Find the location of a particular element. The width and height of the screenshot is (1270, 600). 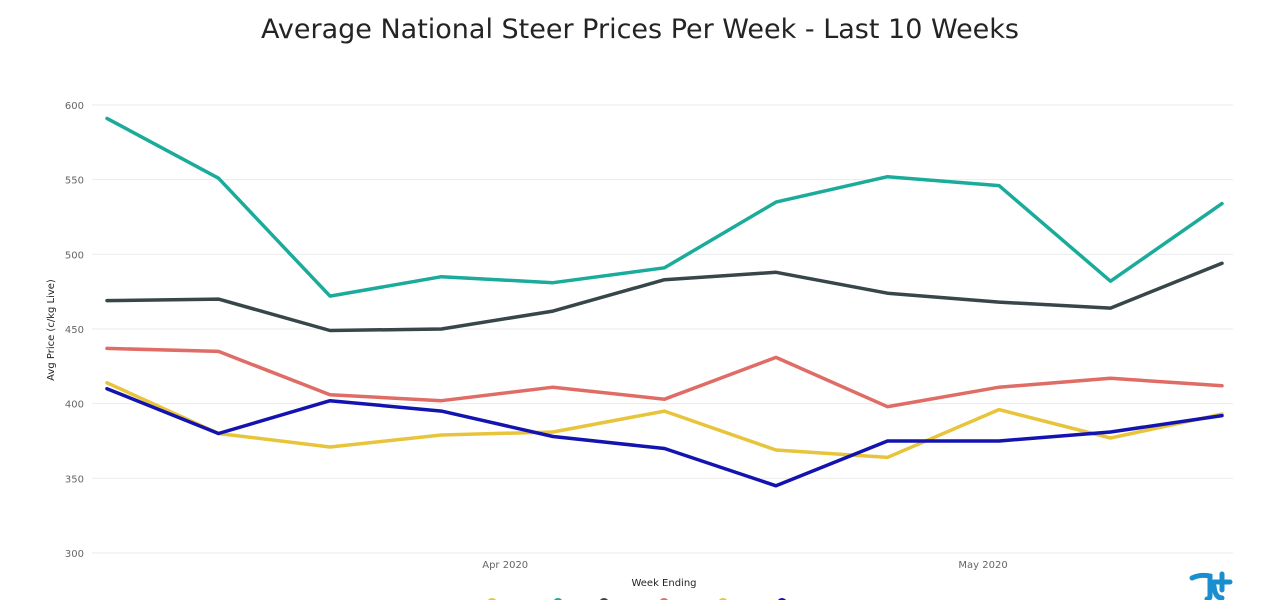

y-tick-label: 300 is located at coordinates (74, 554).